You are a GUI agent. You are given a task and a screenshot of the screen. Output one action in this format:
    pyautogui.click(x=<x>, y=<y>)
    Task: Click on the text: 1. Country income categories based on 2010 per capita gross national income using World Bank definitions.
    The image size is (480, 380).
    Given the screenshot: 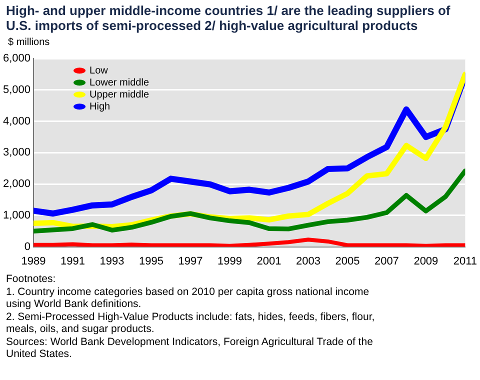 What is the action you would take?
    pyautogui.click(x=188, y=298)
    